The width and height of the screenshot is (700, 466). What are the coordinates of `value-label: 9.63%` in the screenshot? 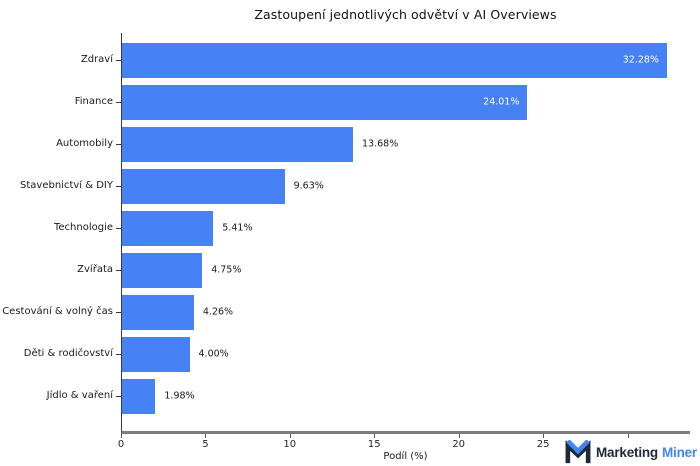 It's located at (308, 186).